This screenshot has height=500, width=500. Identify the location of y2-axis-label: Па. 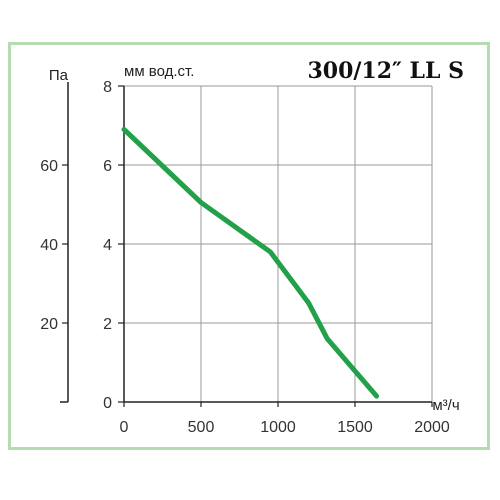
(59, 75).